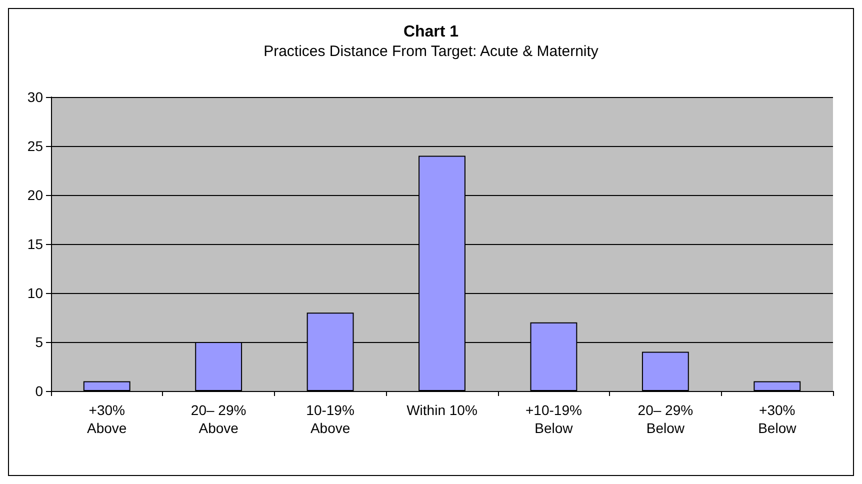 The width and height of the screenshot is (862, 484). Describe the element at coordinates (35, 195) in the screenshot. I see `y-tick-label: 20` at that location.